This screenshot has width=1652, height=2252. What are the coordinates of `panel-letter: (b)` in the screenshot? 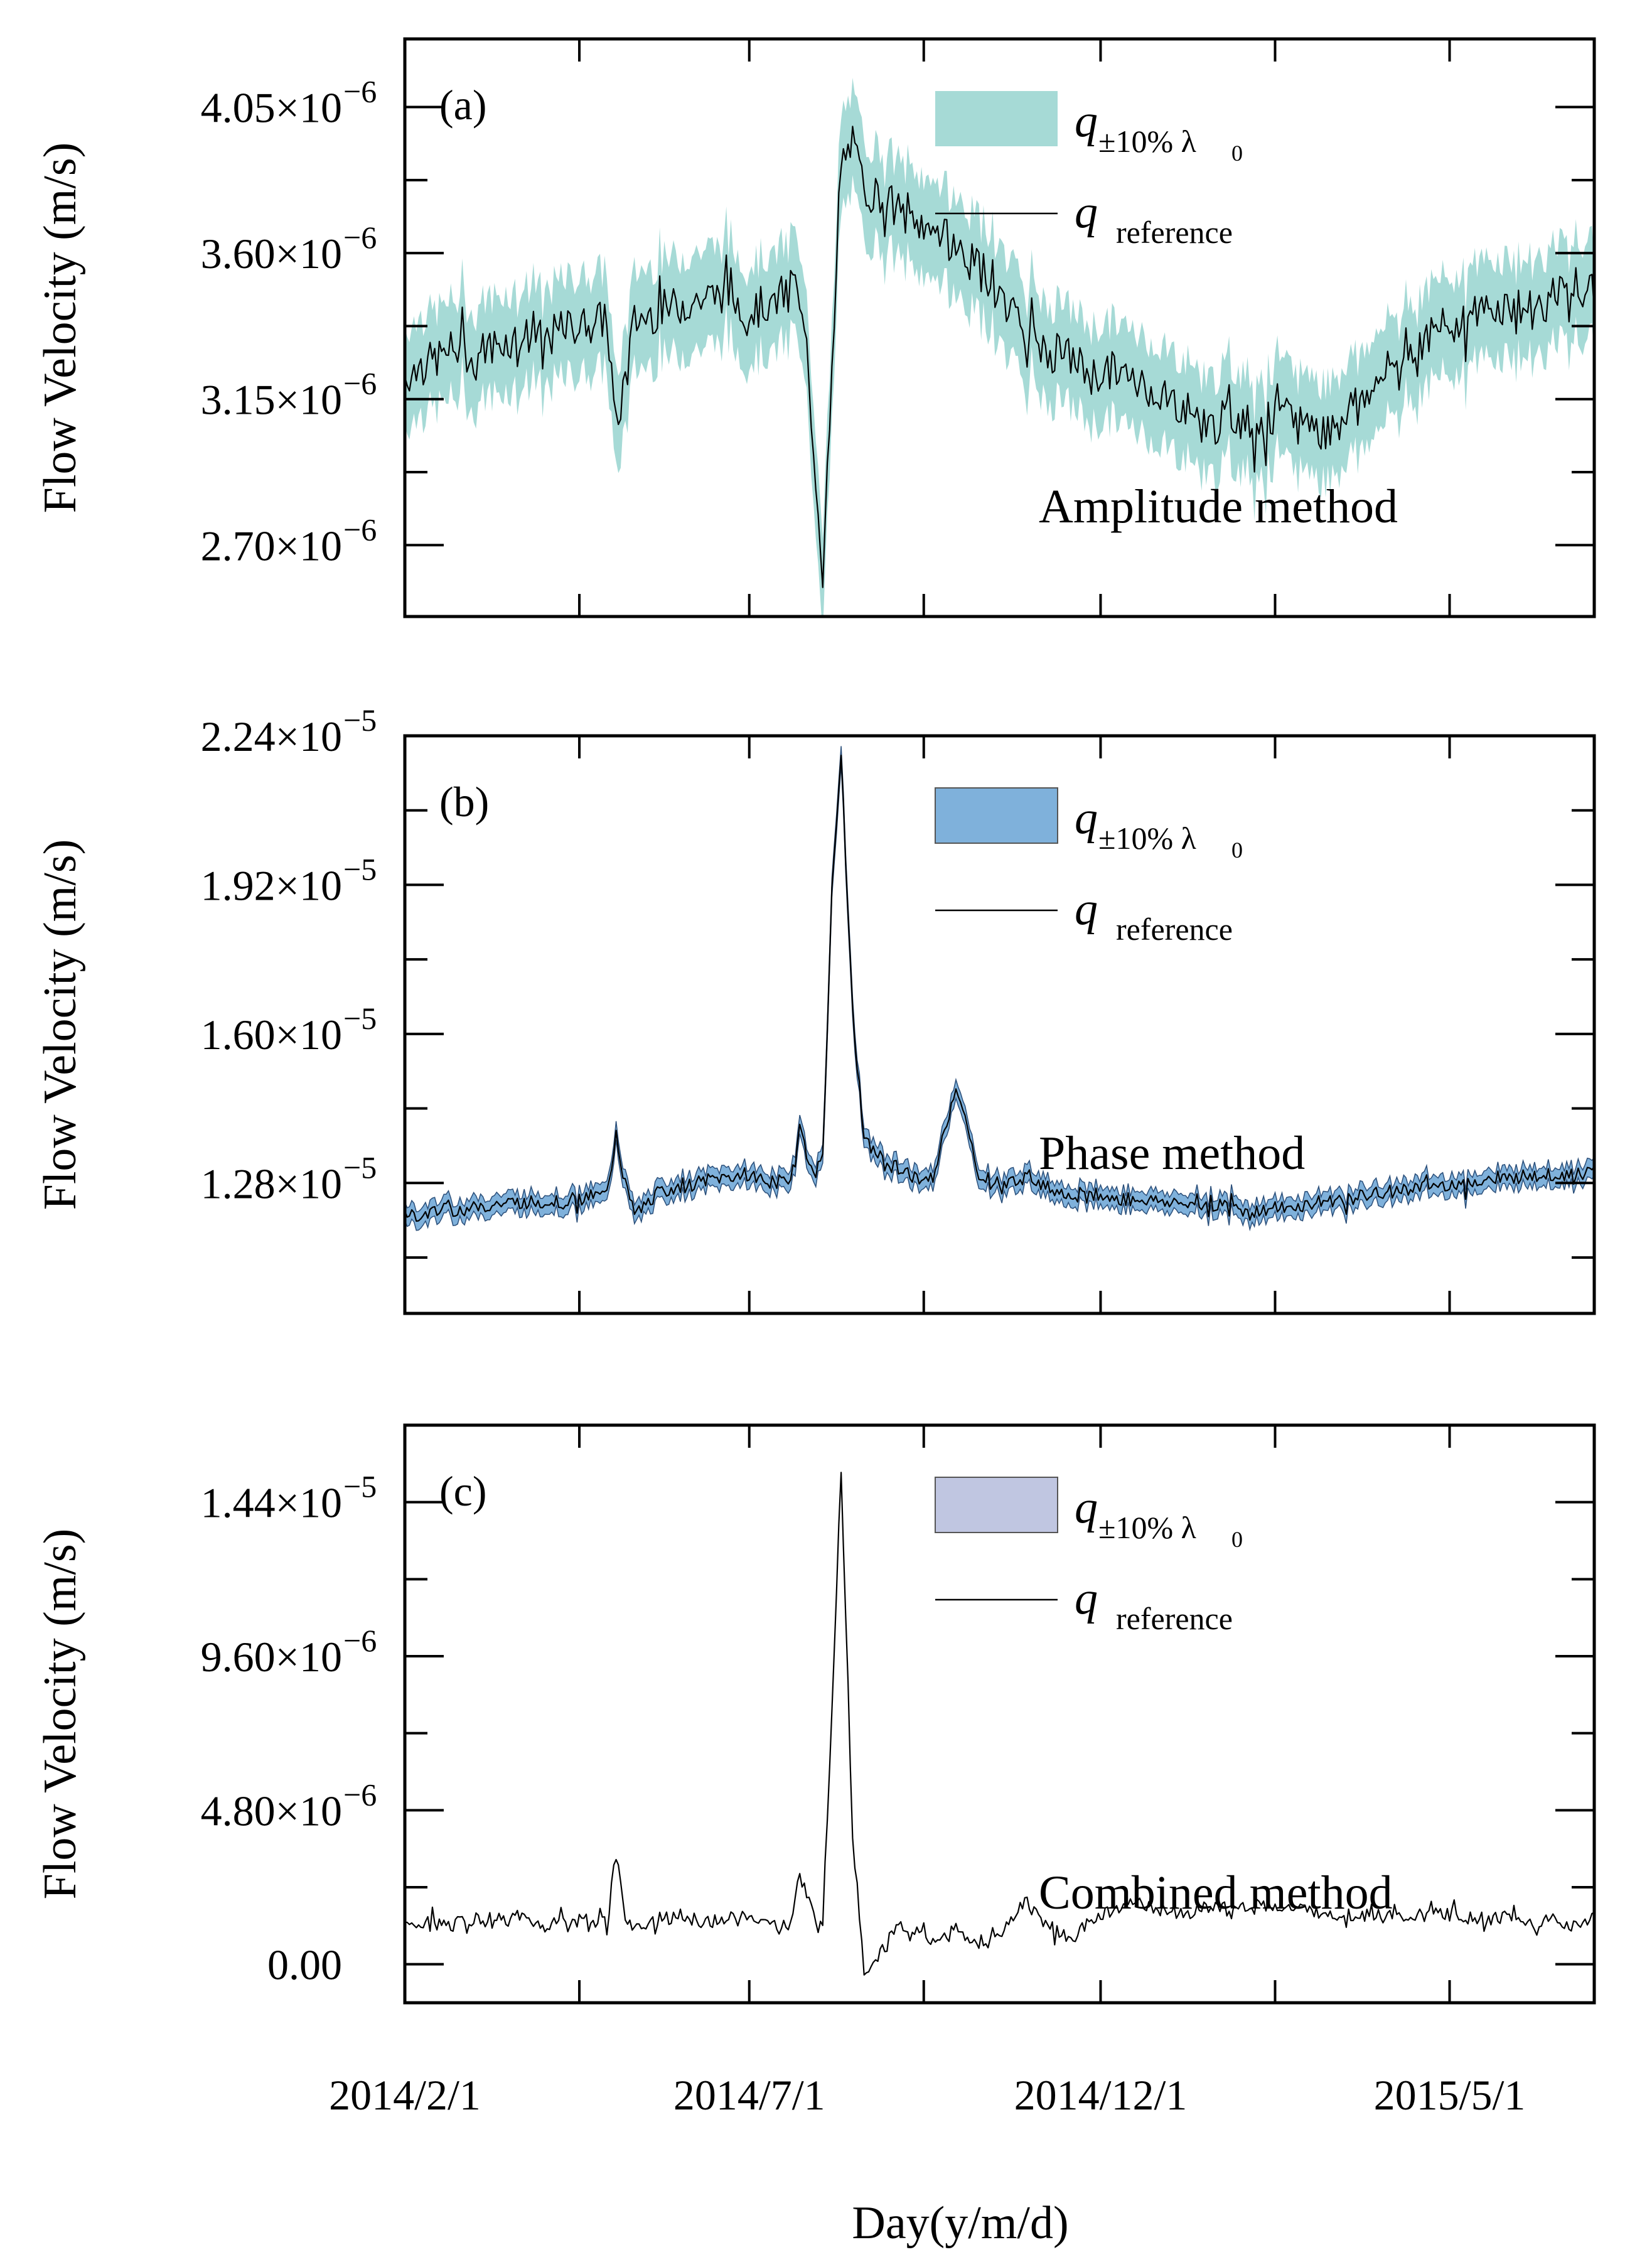 It's located at (464, 802).